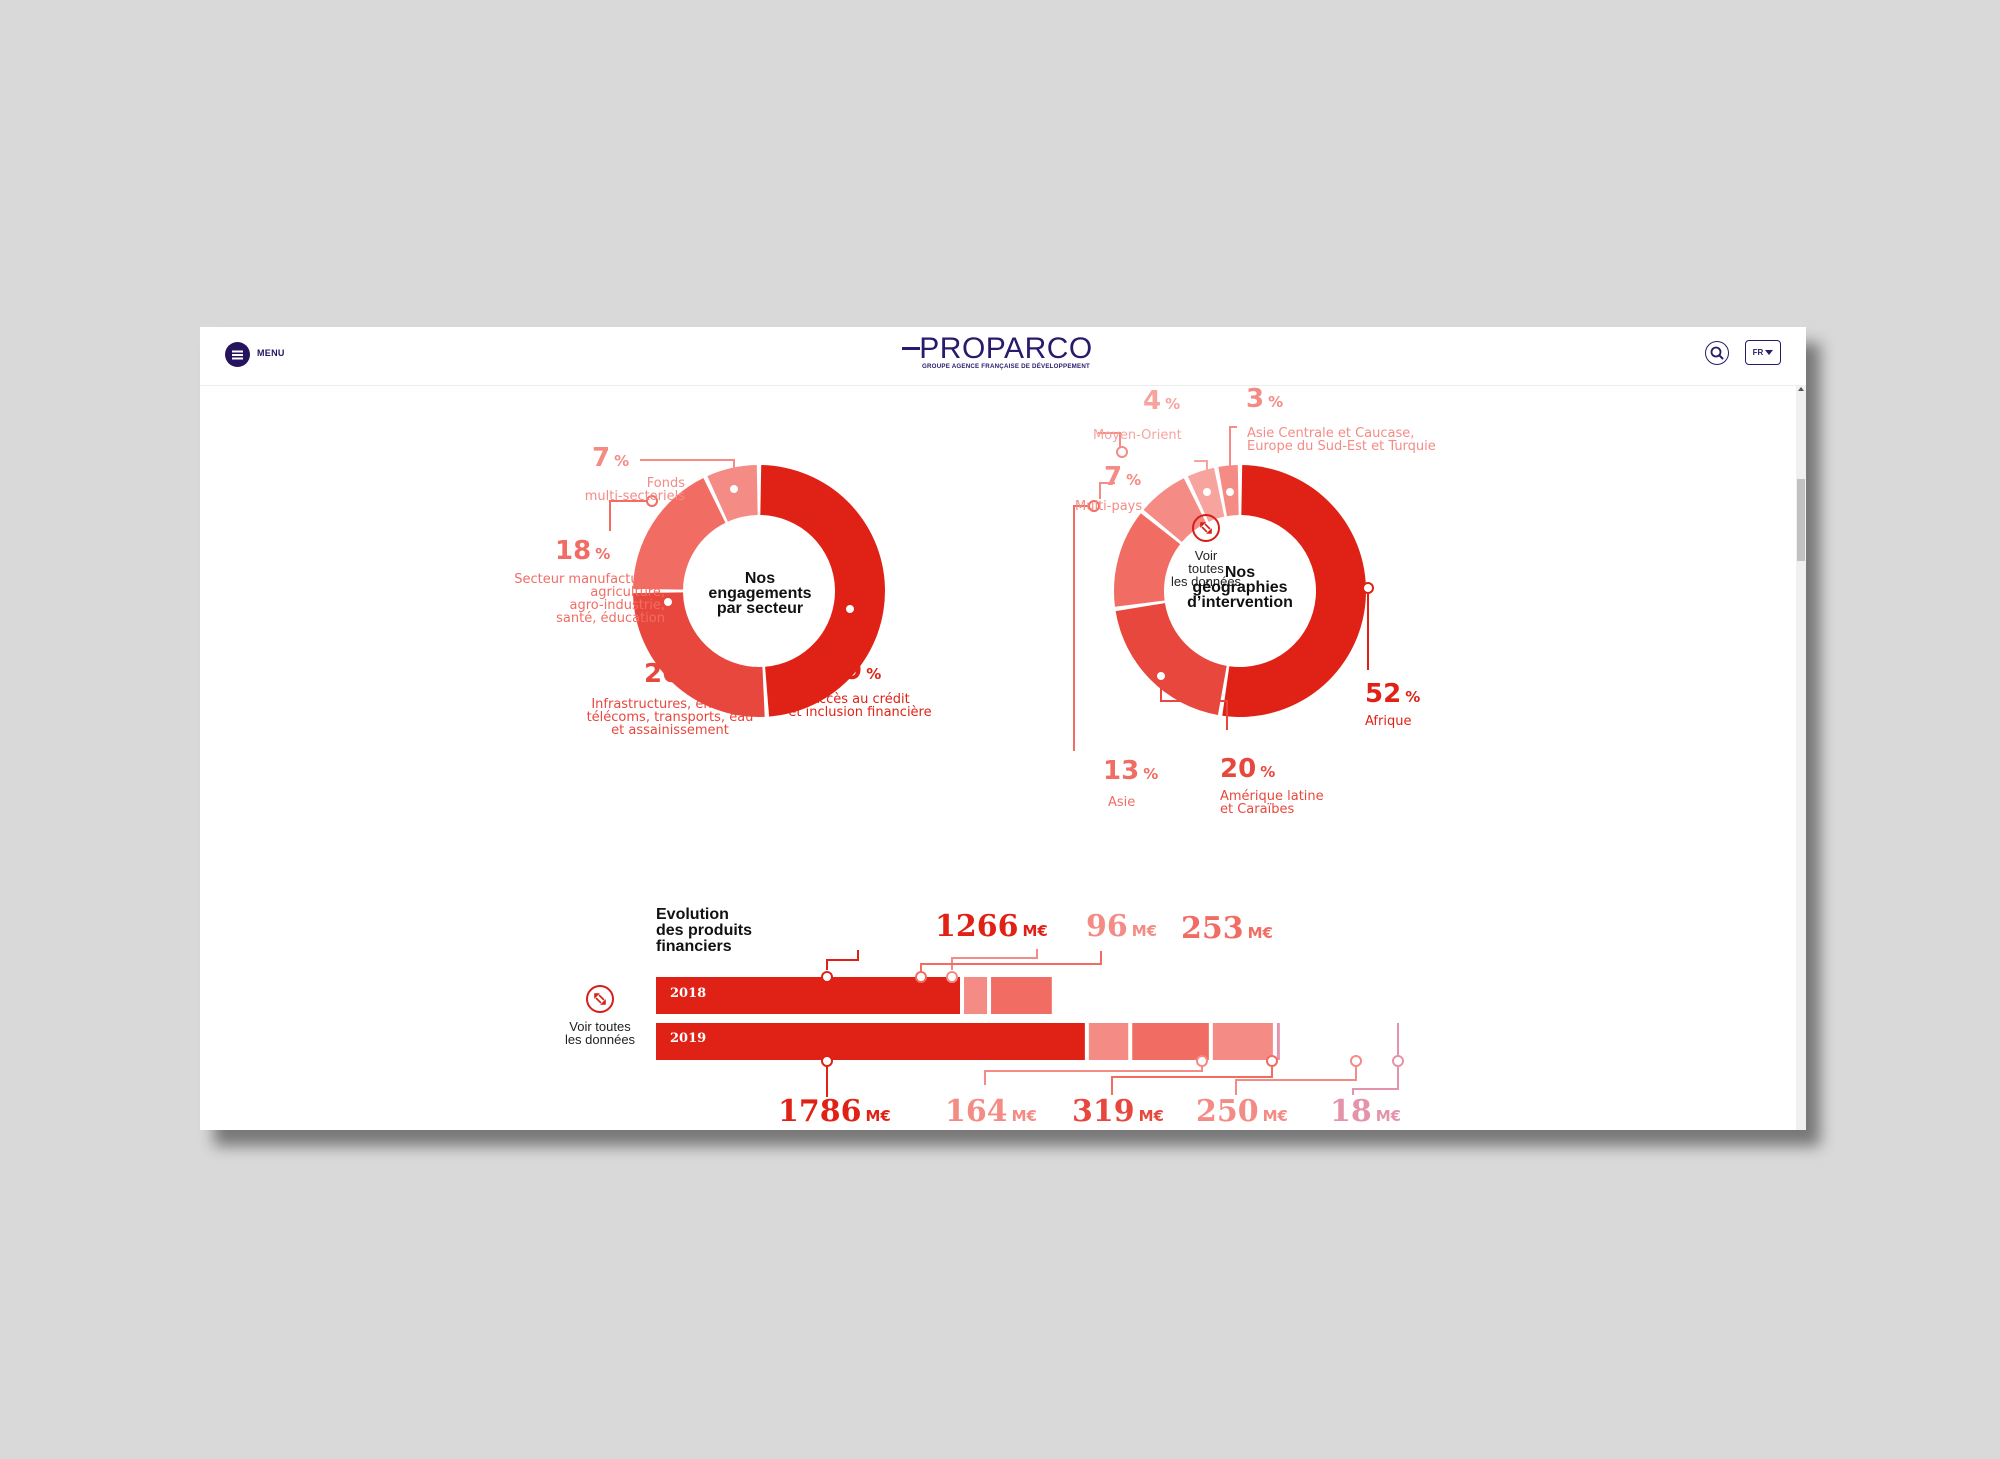 This screenshot has height=1459, width=2000. What do you see at coordinates (1206, 568) in the screenshot?
I see `view-all-line: toutes` at bounding box center [1206, 568].